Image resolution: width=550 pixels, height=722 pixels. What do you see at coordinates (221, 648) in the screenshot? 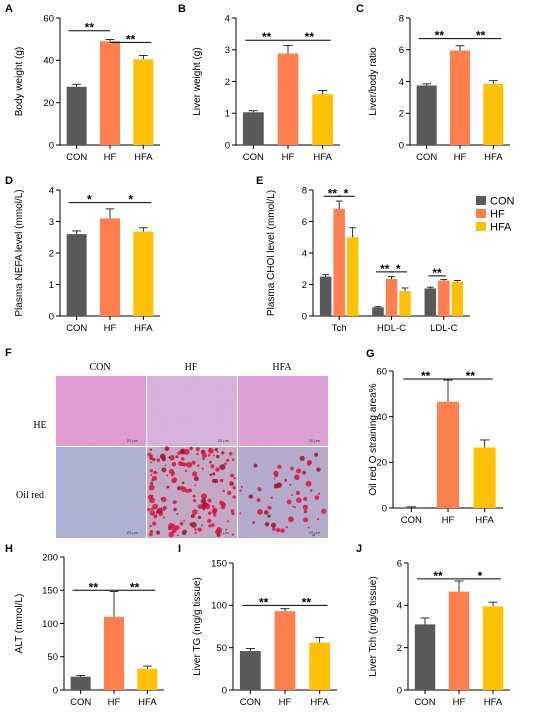
I see `y-tick-label: 50` at bounding box center [221, 648].